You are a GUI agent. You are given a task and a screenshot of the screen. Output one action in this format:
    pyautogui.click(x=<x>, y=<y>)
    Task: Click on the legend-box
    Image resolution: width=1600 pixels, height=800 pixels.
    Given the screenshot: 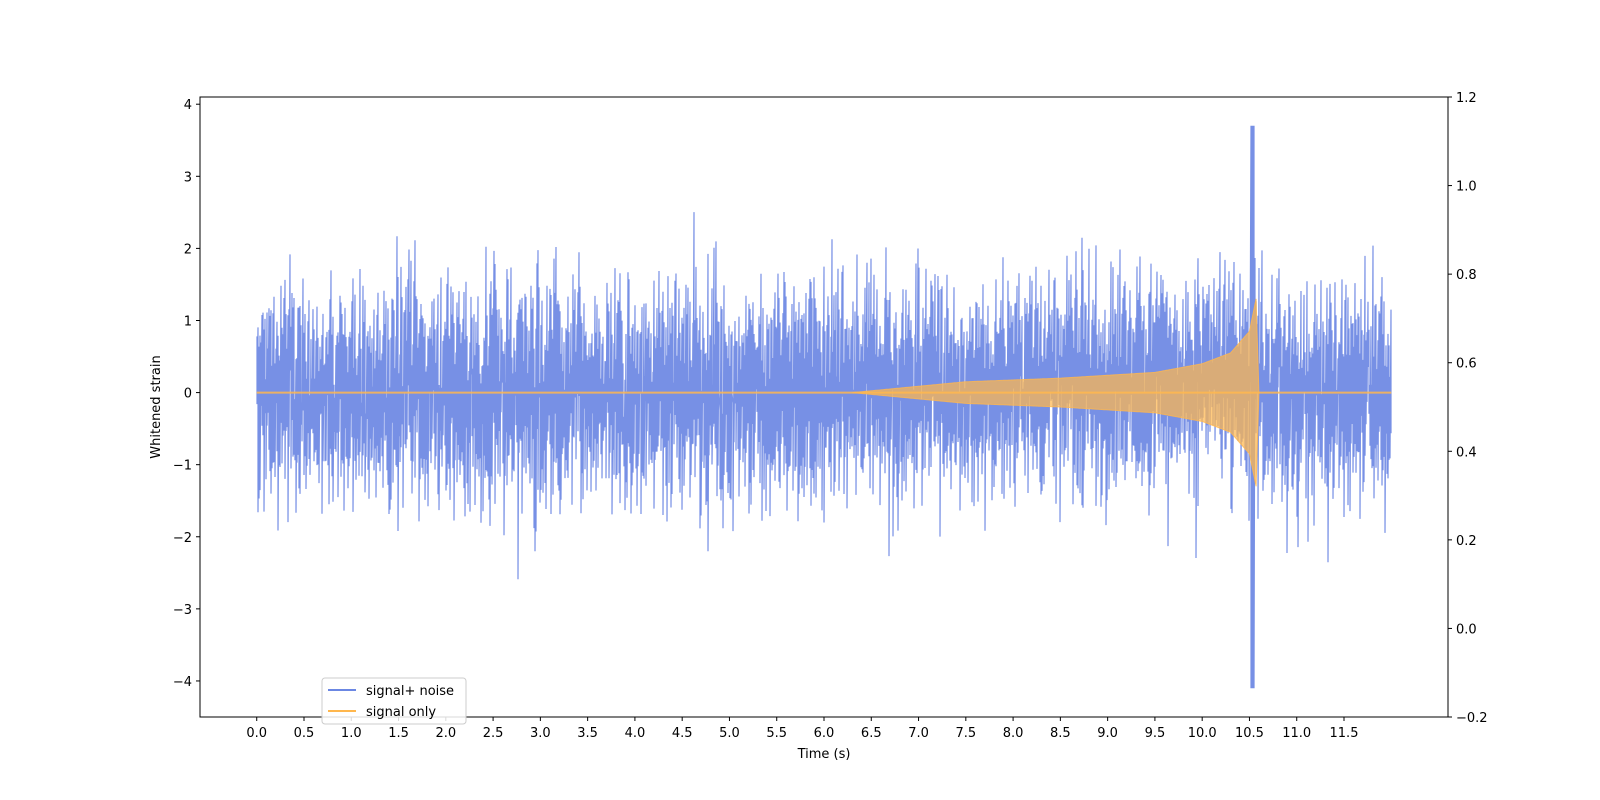 What is the action you would take?
    pyautogui.click(x=394, y=701)
    